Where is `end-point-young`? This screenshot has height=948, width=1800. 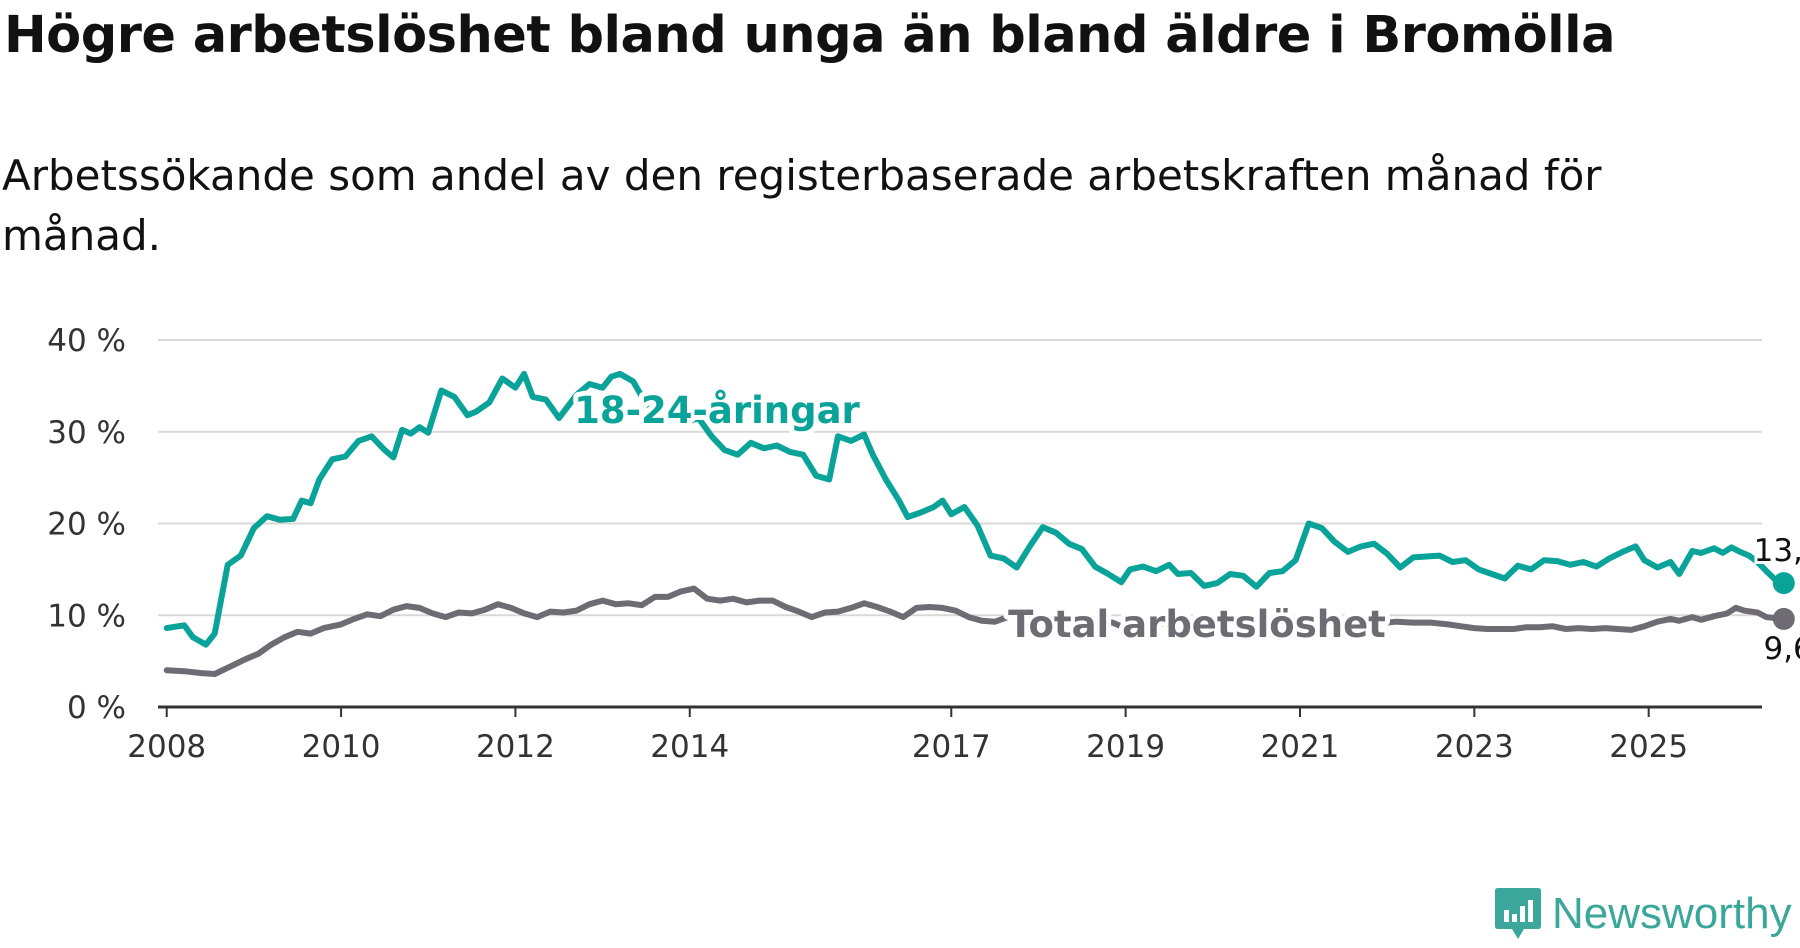 end-point-young is located at coordinates (1783, 583).